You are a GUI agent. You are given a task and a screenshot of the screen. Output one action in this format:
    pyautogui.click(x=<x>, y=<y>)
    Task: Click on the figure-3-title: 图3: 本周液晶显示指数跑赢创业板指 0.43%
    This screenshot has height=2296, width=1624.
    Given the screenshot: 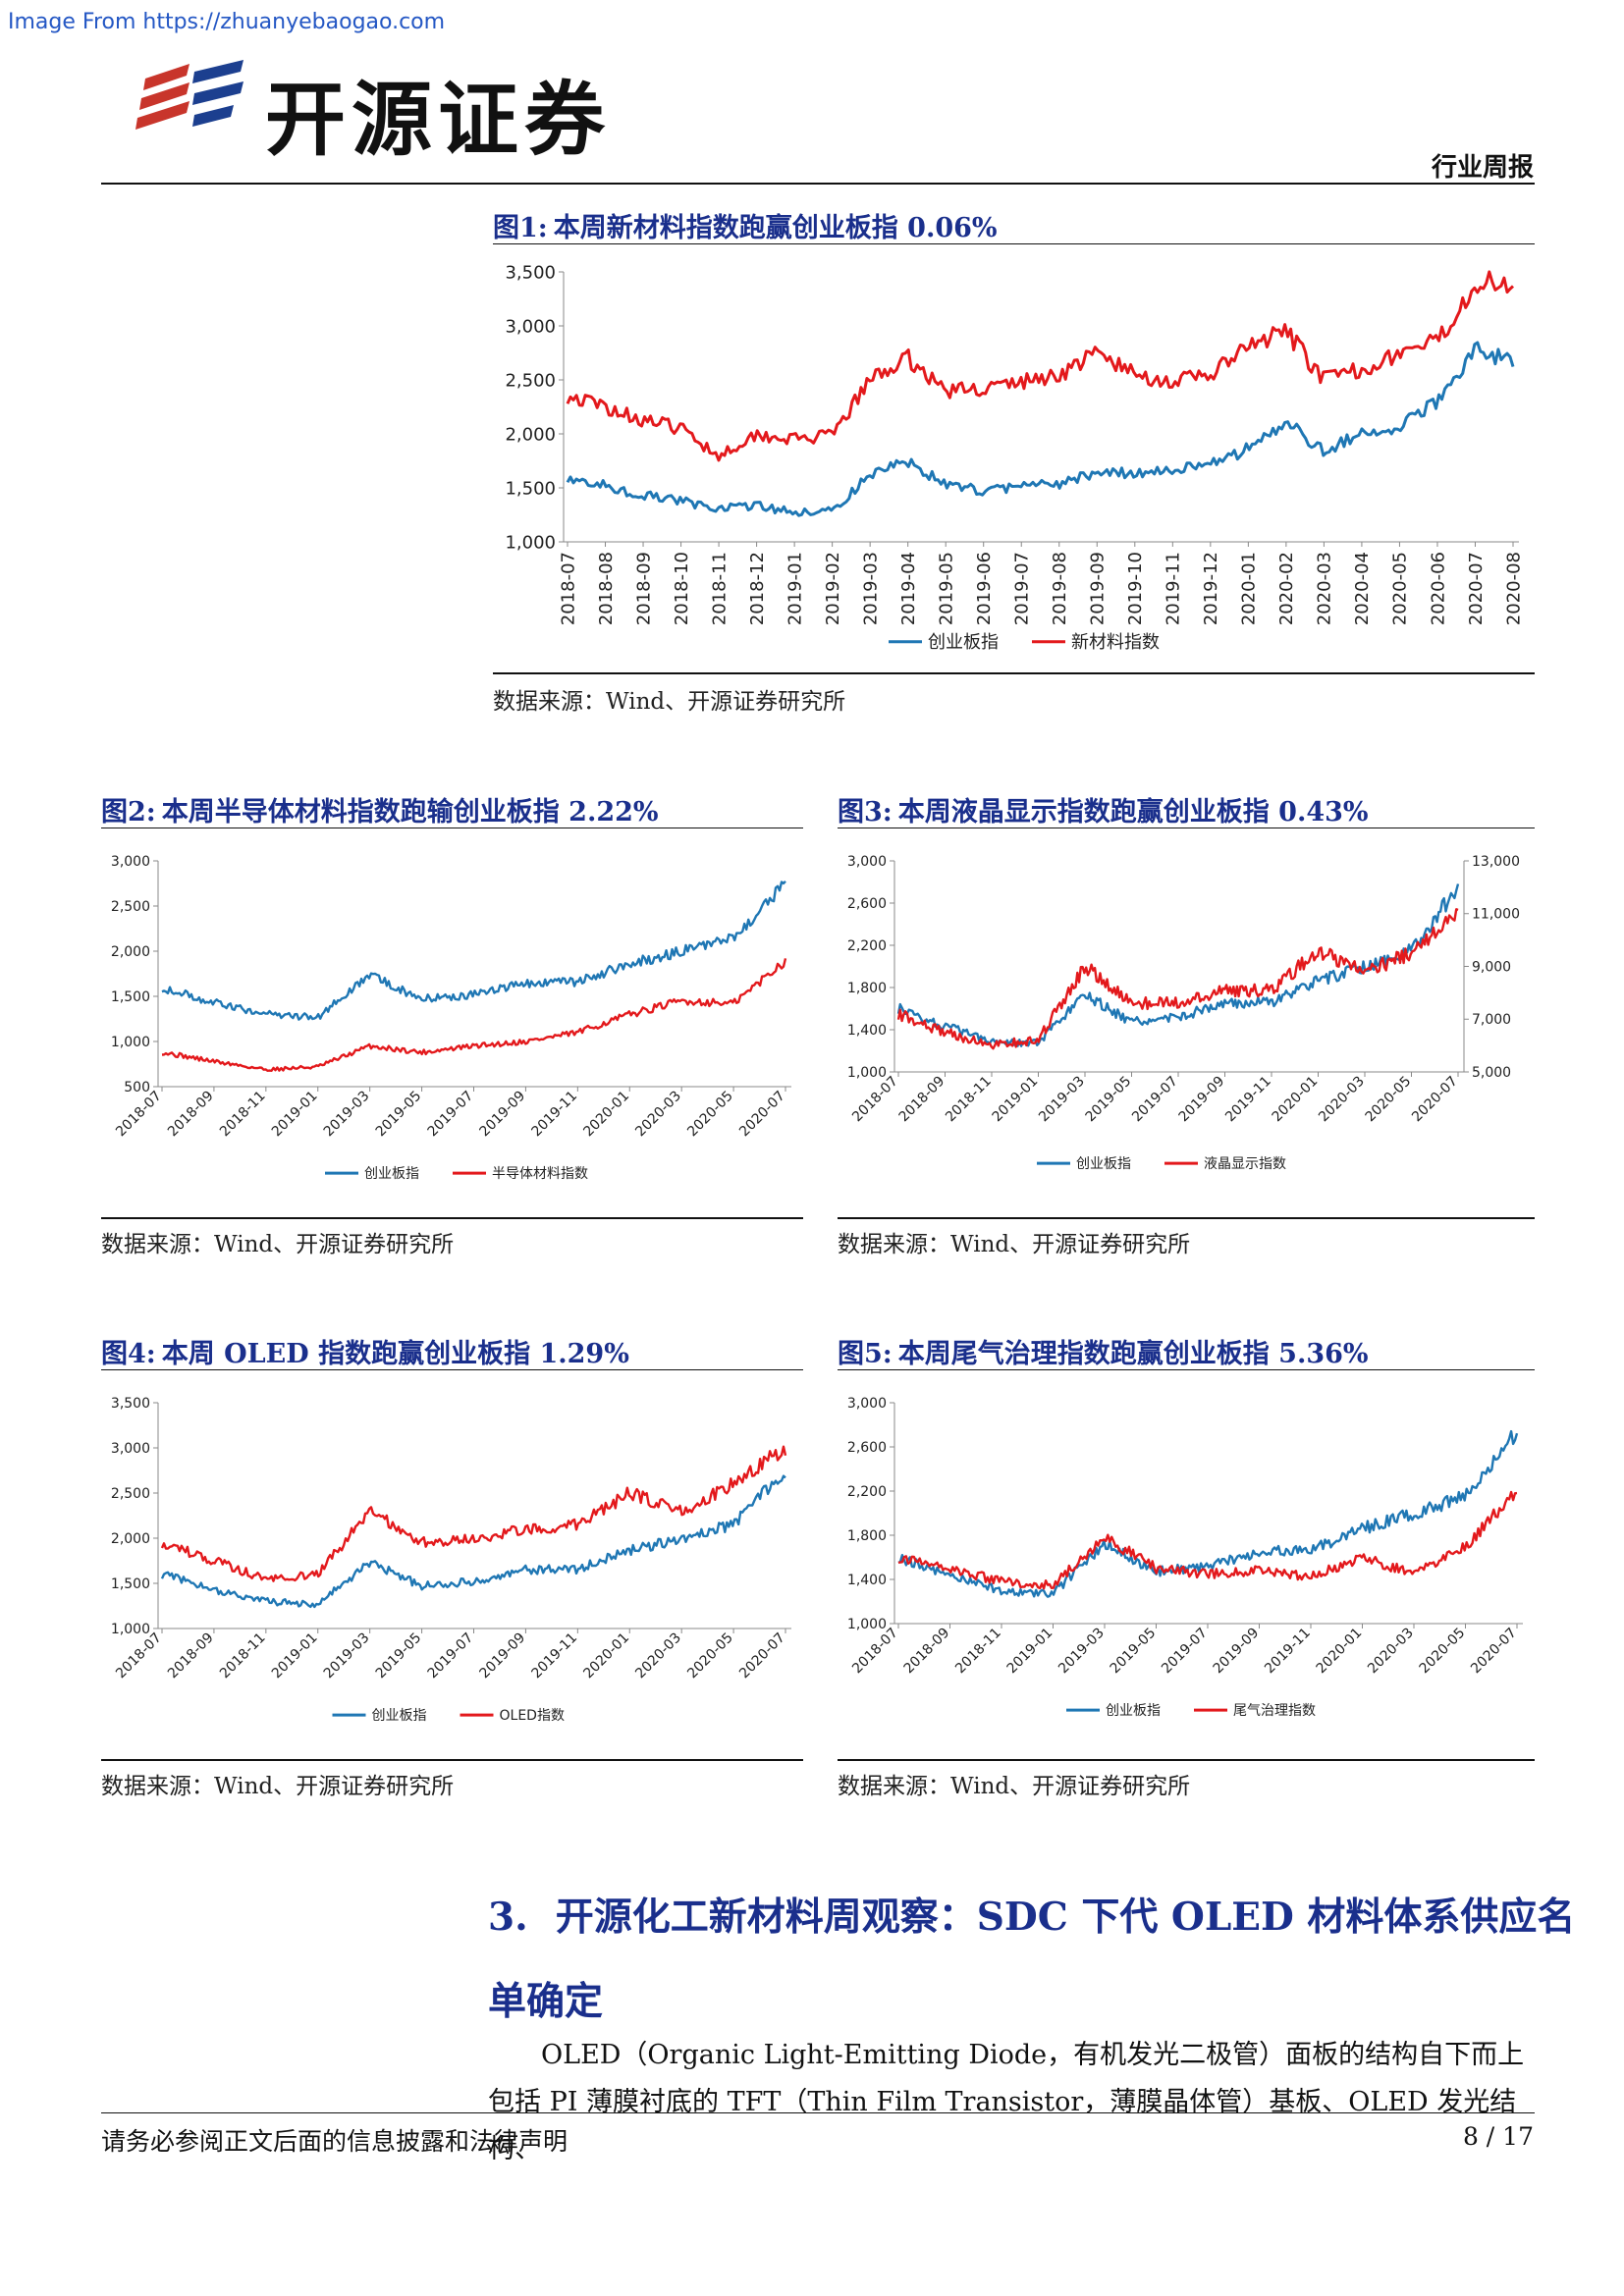 What is the action you would take?
    pyautogui.click(x=1103, y=809)
    